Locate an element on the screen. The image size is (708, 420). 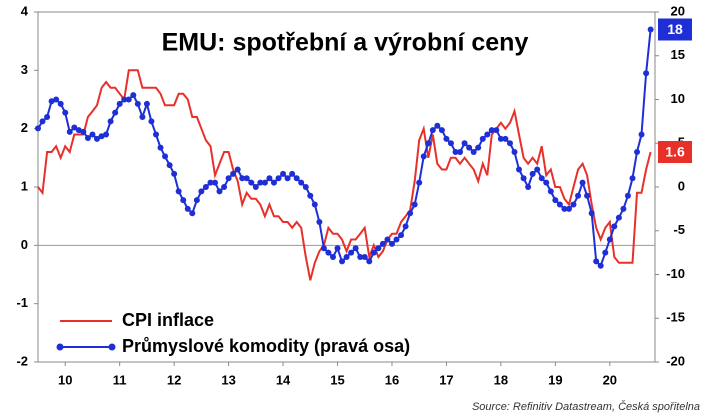
y-tick-label: -1 is located at coordinates (22, 302).